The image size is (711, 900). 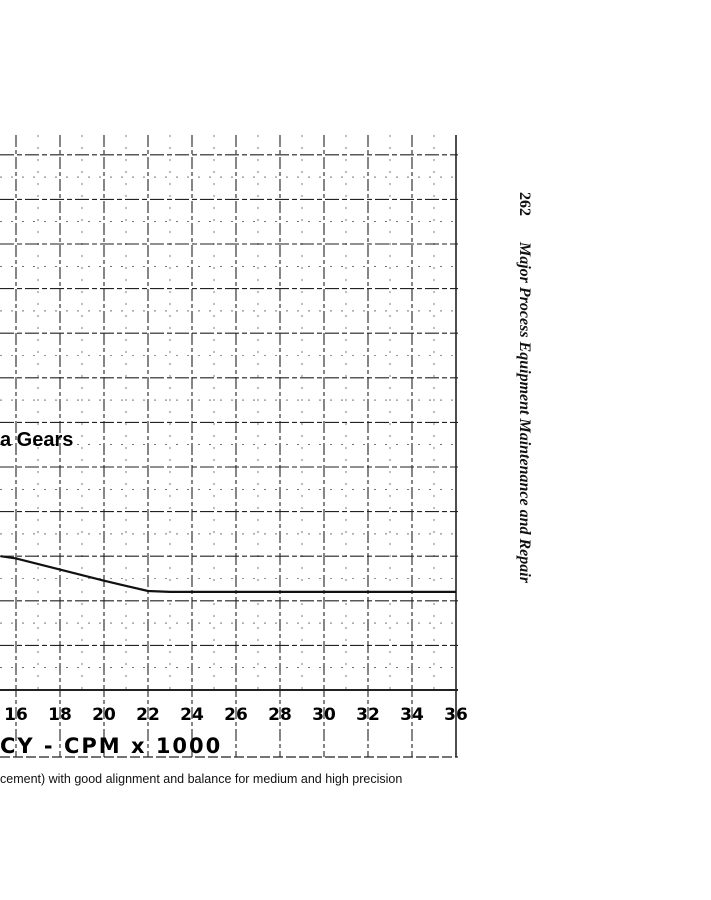 I want to click on x-tick-labels: 16 18 20 22 24 26 28 30 32 34 36, so click(x=236, y=715).